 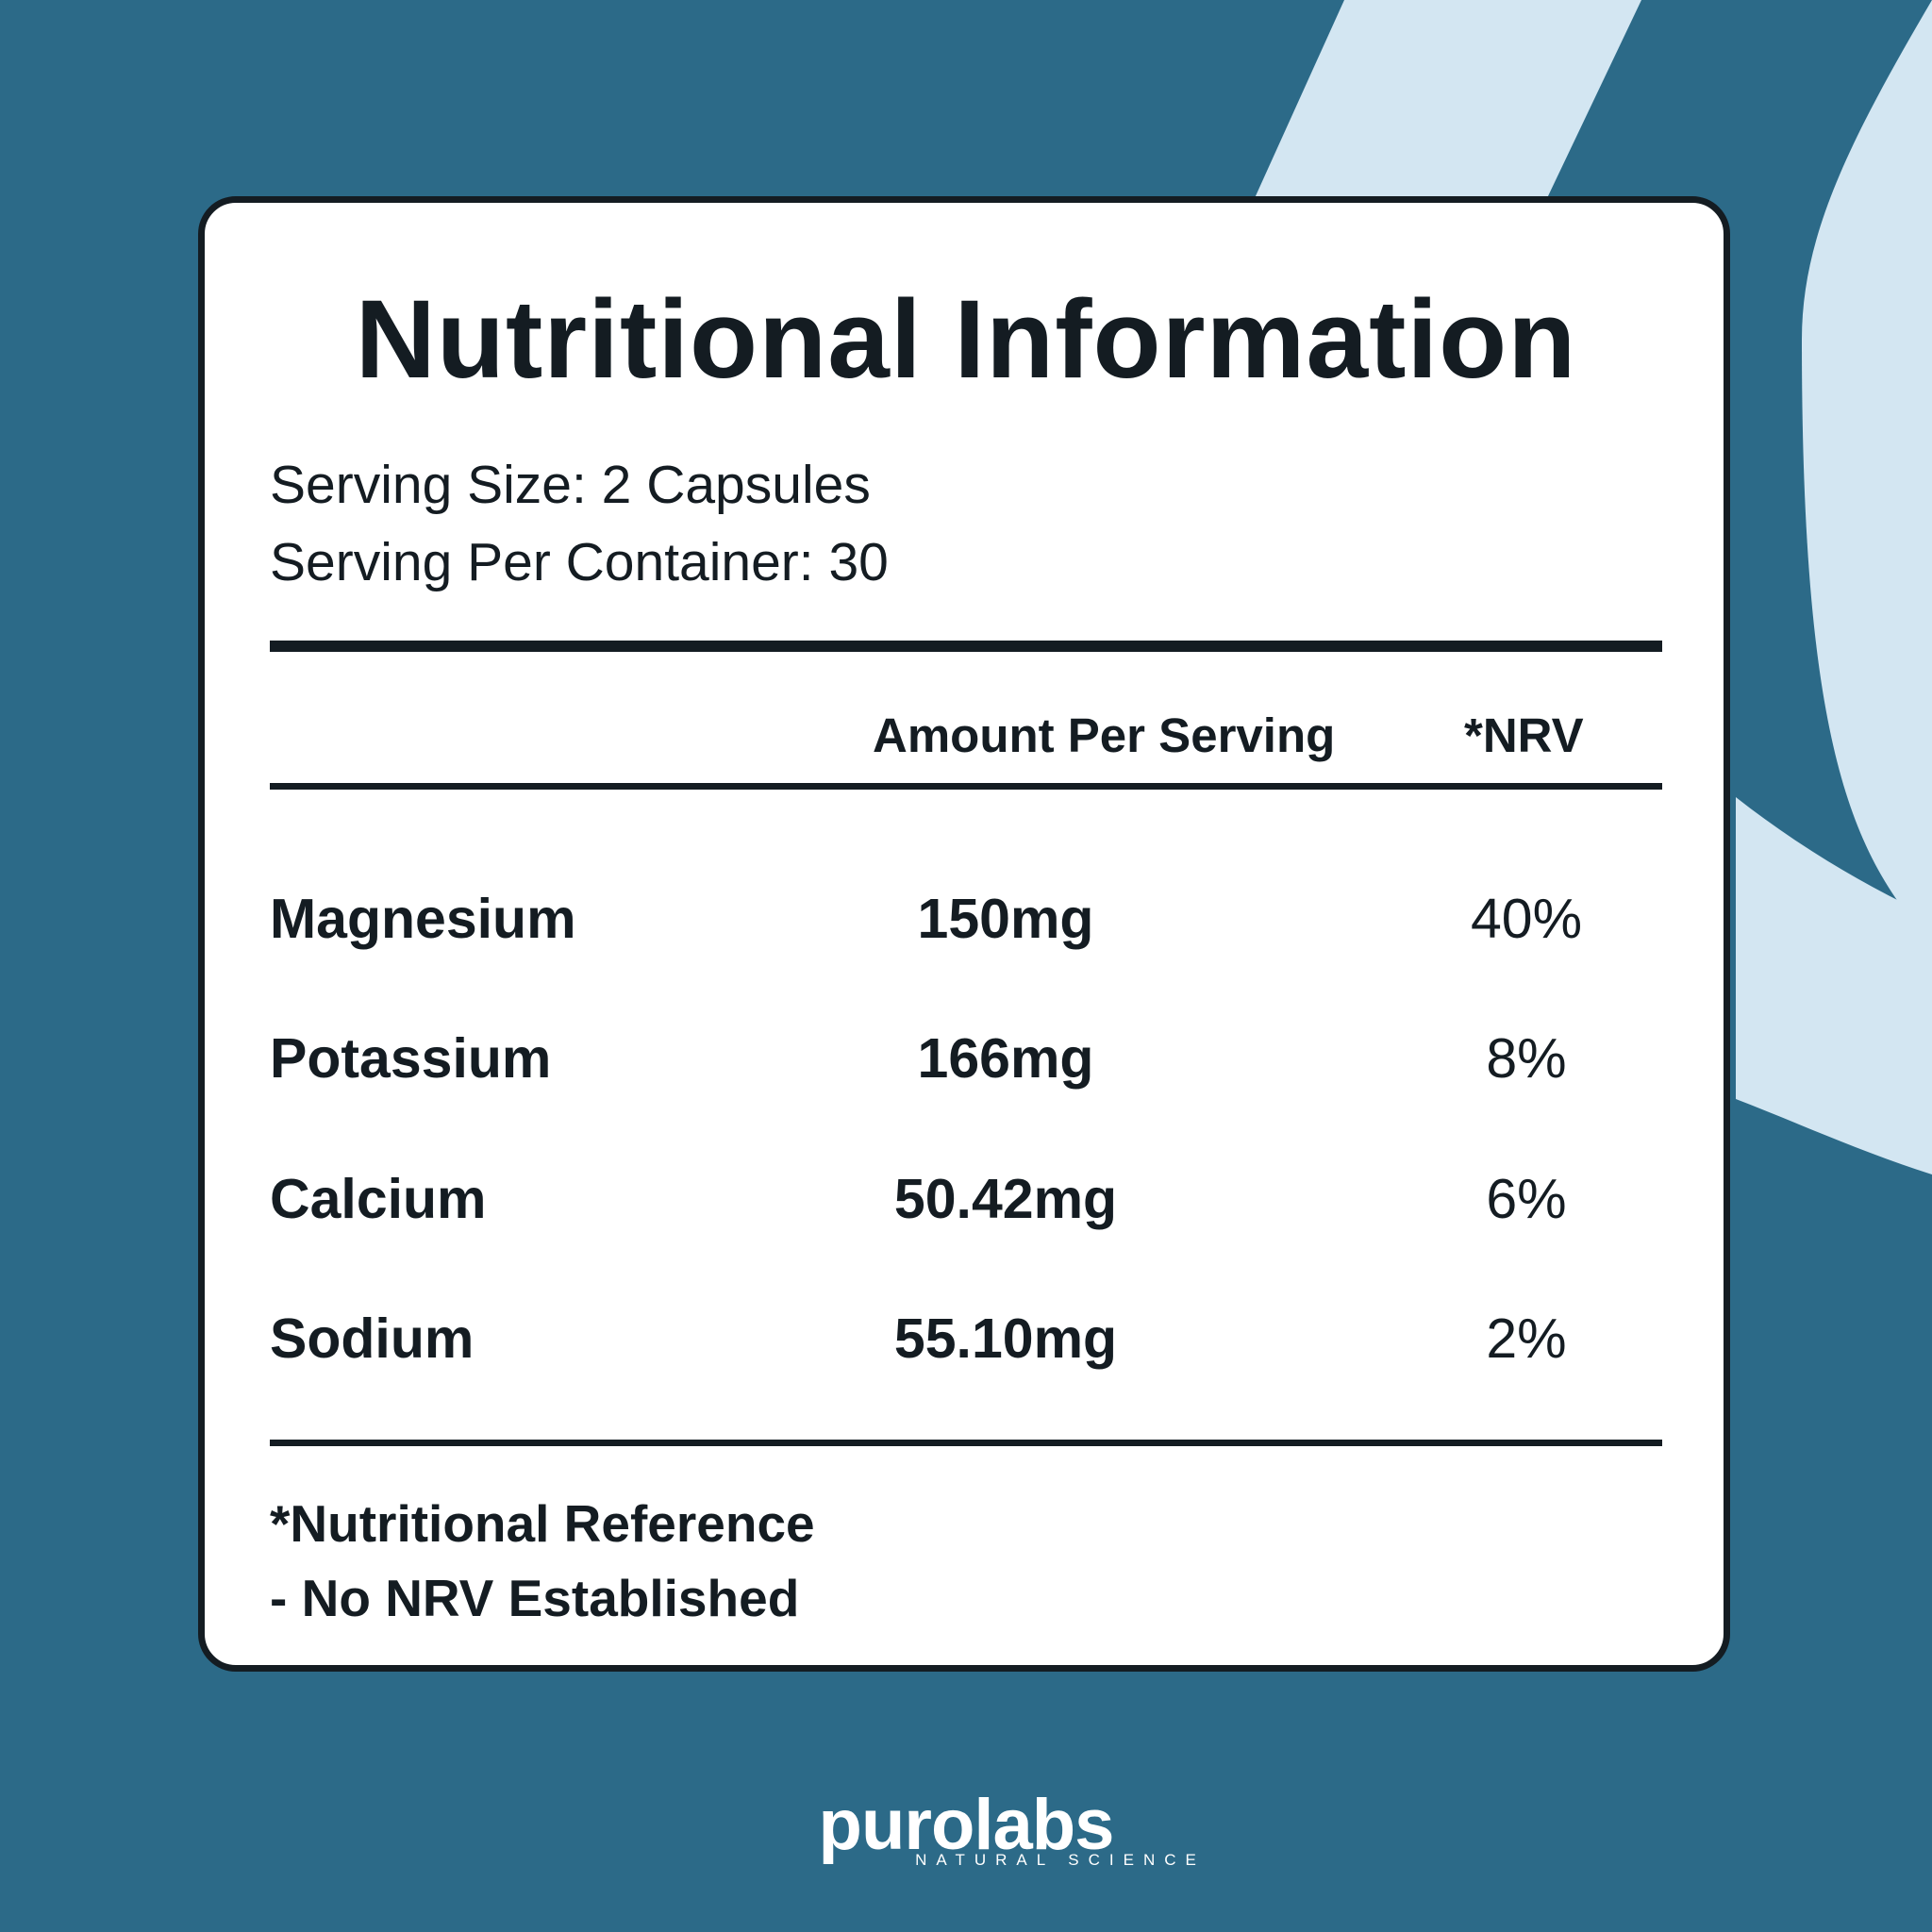 What do you see at coordinates (1524, 735) in the screenshot?
I see `nrv-header: *NRV` at bounding box center [1524, 735].